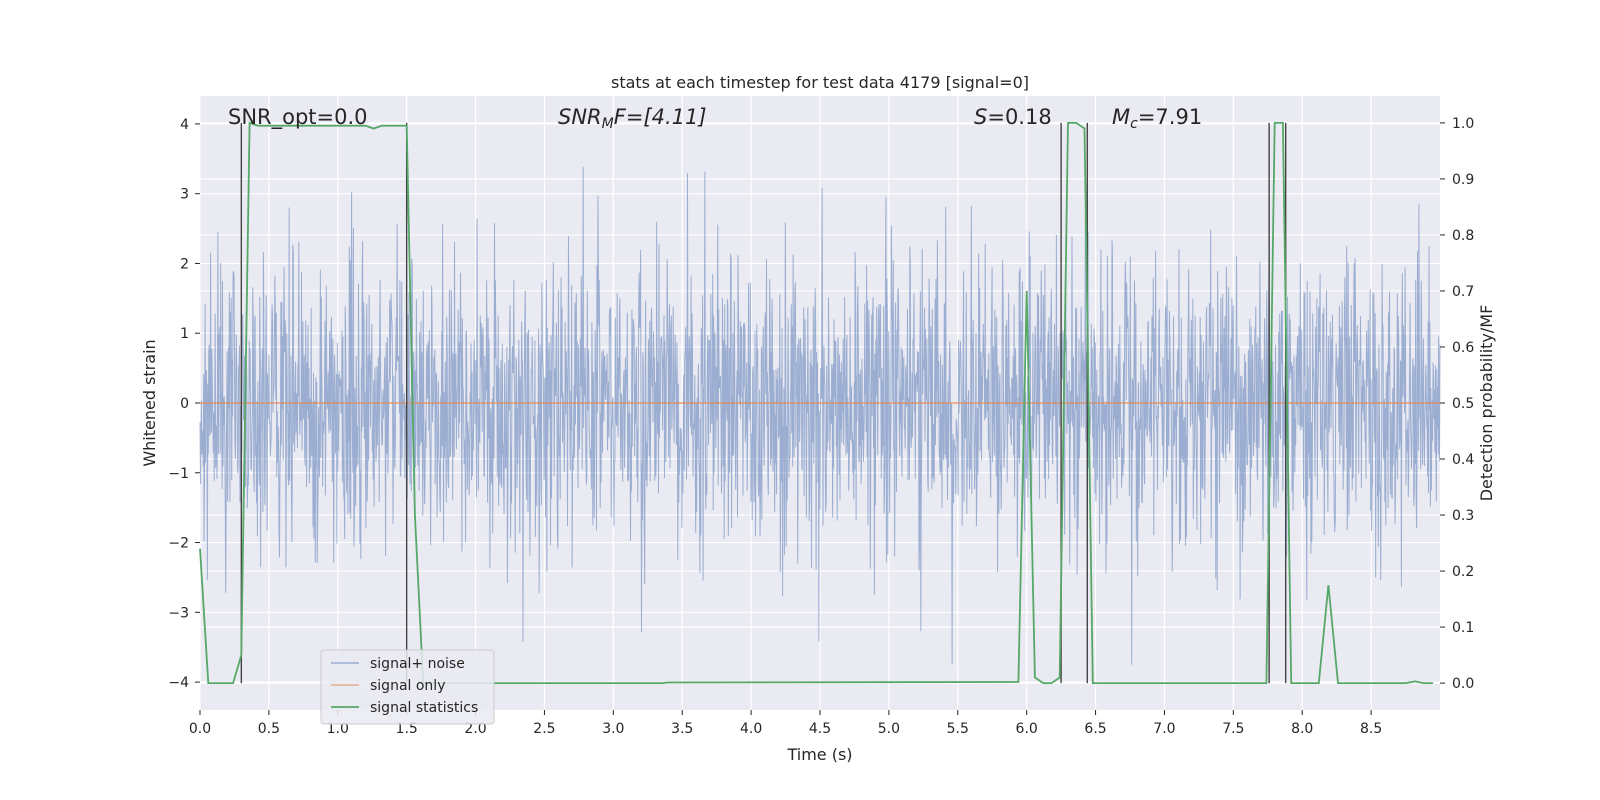  Describe the element at coordinates (1027, 729) in the screenshot. I see `x-tick-label-12: 6.0` at that location.